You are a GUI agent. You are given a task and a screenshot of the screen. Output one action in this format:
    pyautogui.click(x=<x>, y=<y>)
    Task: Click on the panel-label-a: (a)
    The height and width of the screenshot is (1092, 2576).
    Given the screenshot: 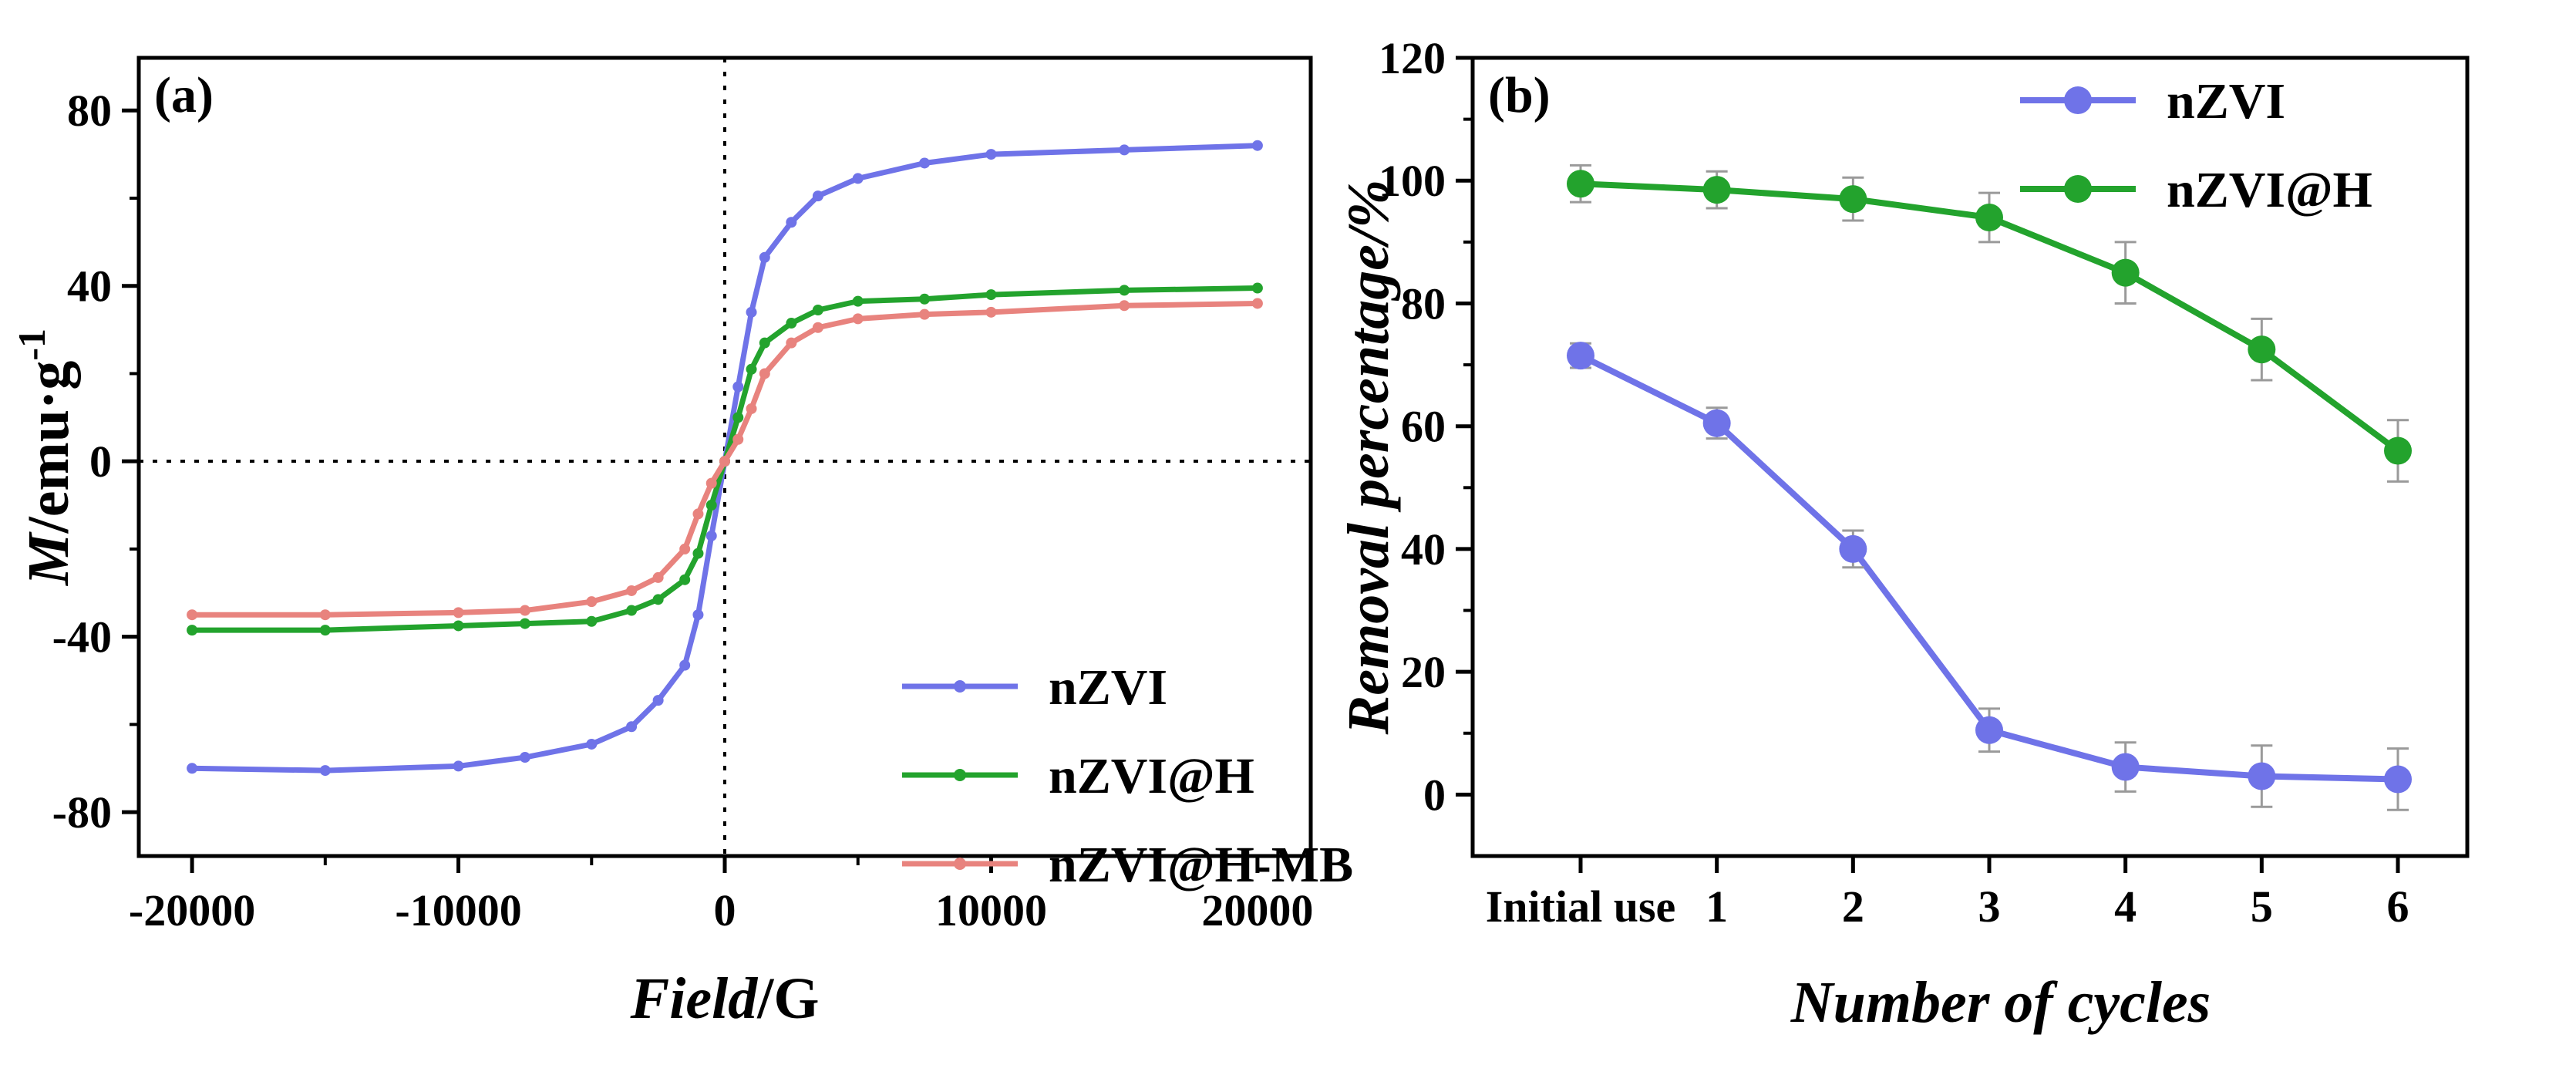 What is the action you would take?
    pyautogui.click(x=184, y=95)
    